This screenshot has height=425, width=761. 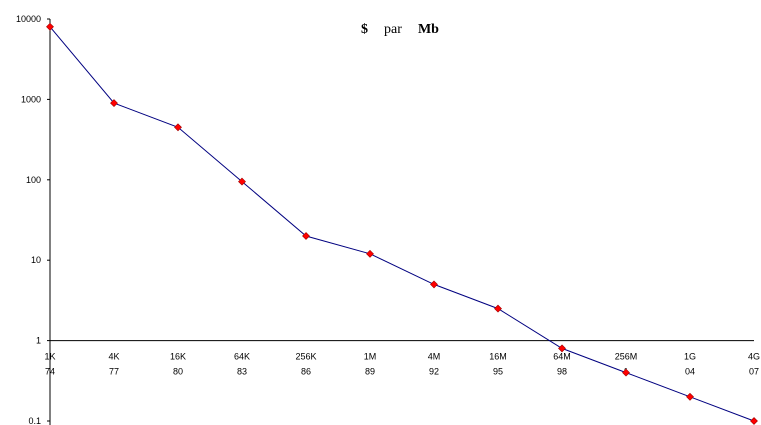 I want to click on y-tick-label: 1000, so click(x=31, y=99).